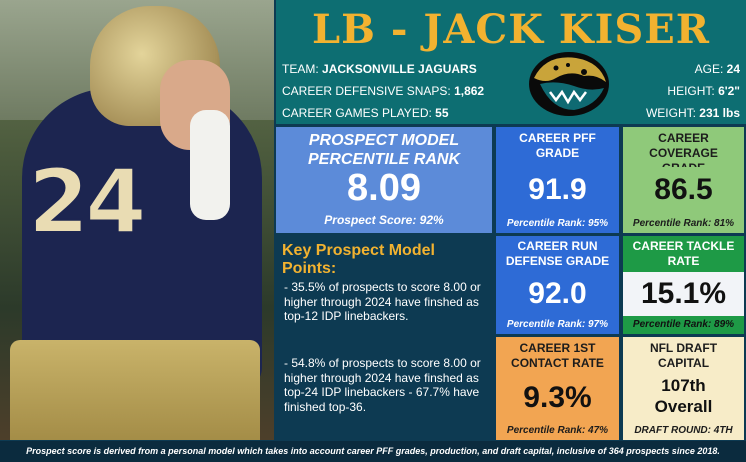 The height and width of the screenshot is (462, 746). What do you see at coordinates (733, 69) in the screenshot?
I see `age-value: 24` at bounding box center [733, 69].